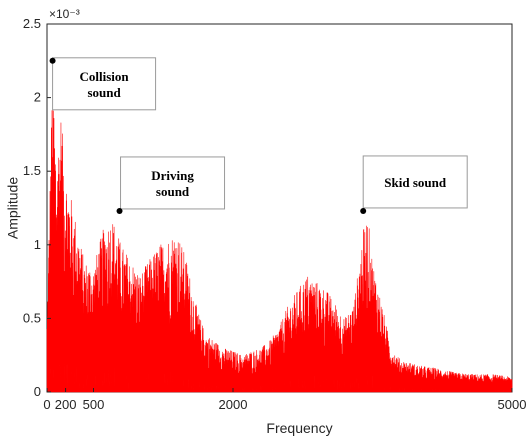 The height and width of the screenshot is (444, 526). What do you see at coordinates (32, 23) in the screenshot?
I see `y-tick-label: 2.5` at bounding box center [32, 23].